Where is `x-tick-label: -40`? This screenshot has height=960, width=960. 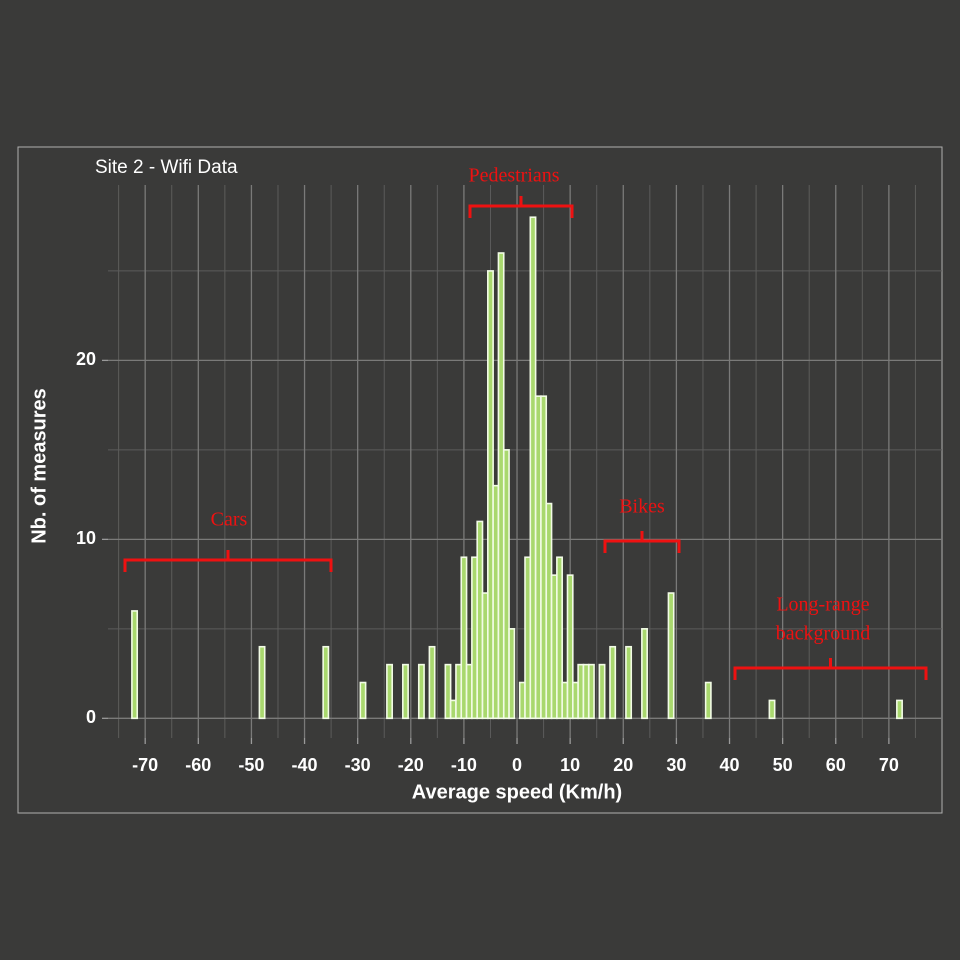
x-tick-label: -40 is located at coordinates (305, 765).